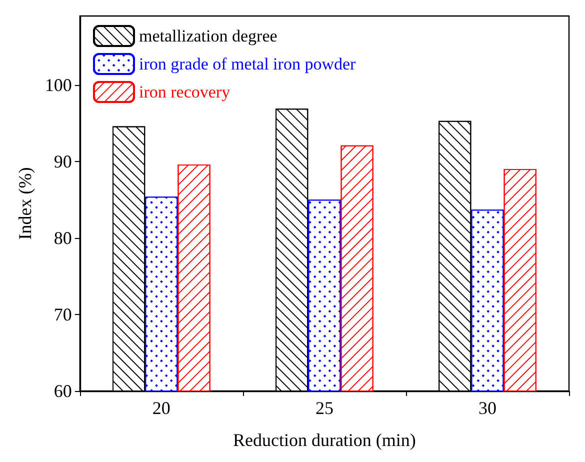  I want to click on y-tick-label: 70, so click(63, 314).